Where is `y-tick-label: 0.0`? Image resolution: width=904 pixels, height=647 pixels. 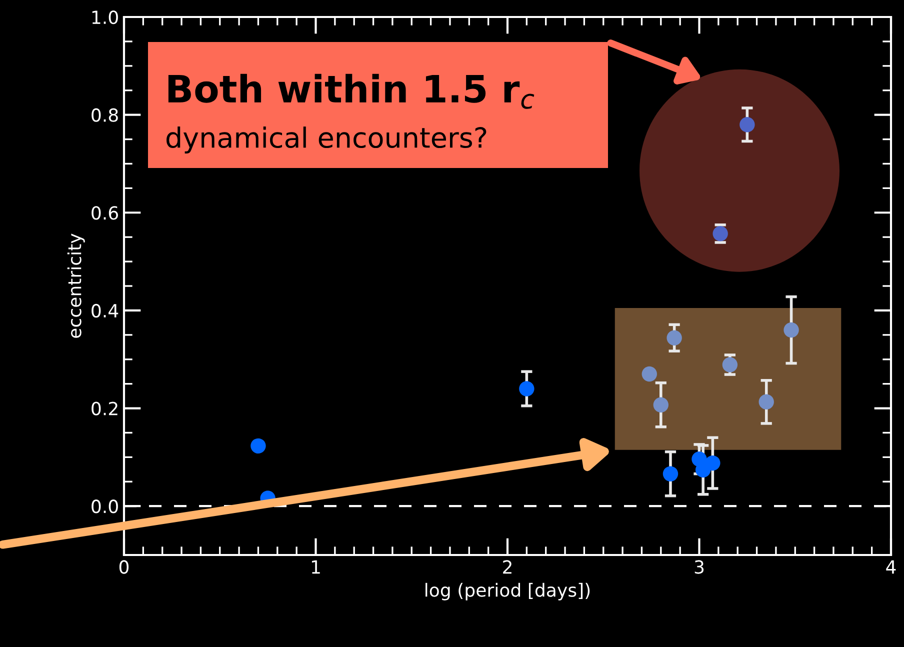
y-tick-label: 0.0 is located at coordinates (105, 507).